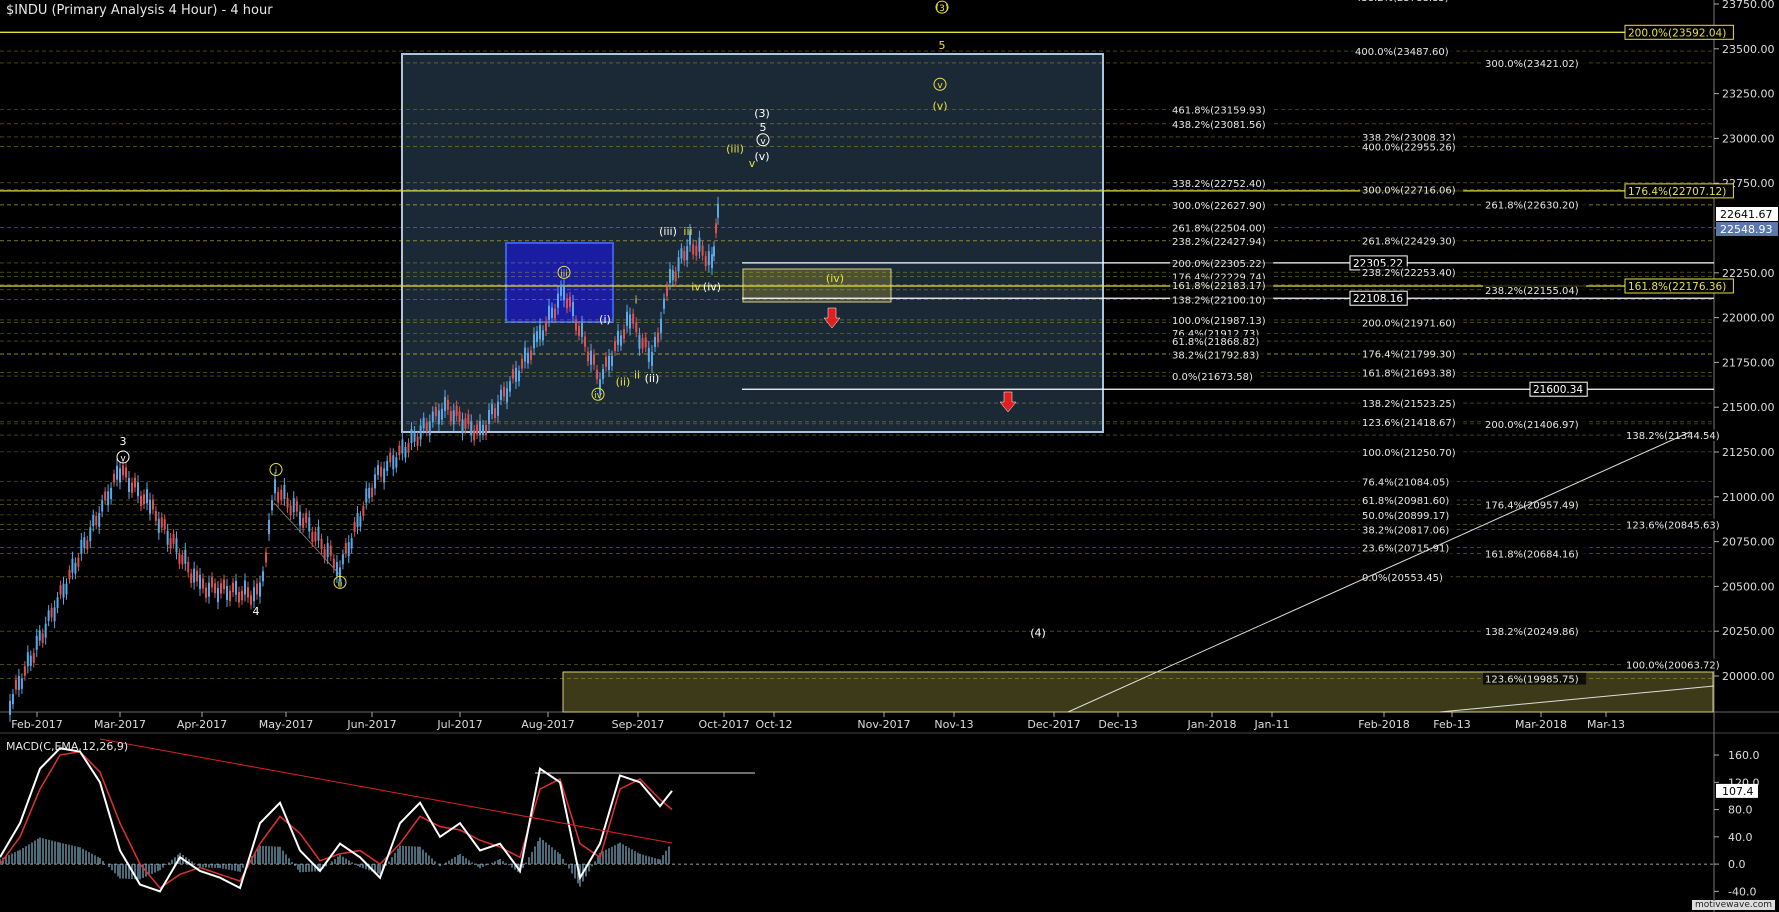 Image resolution: width=1779 pixels, height=912 pixels. Describe the element at coordinates (1733, 905) in the screenshot. I see `watermark: motivewave.com` at that location.